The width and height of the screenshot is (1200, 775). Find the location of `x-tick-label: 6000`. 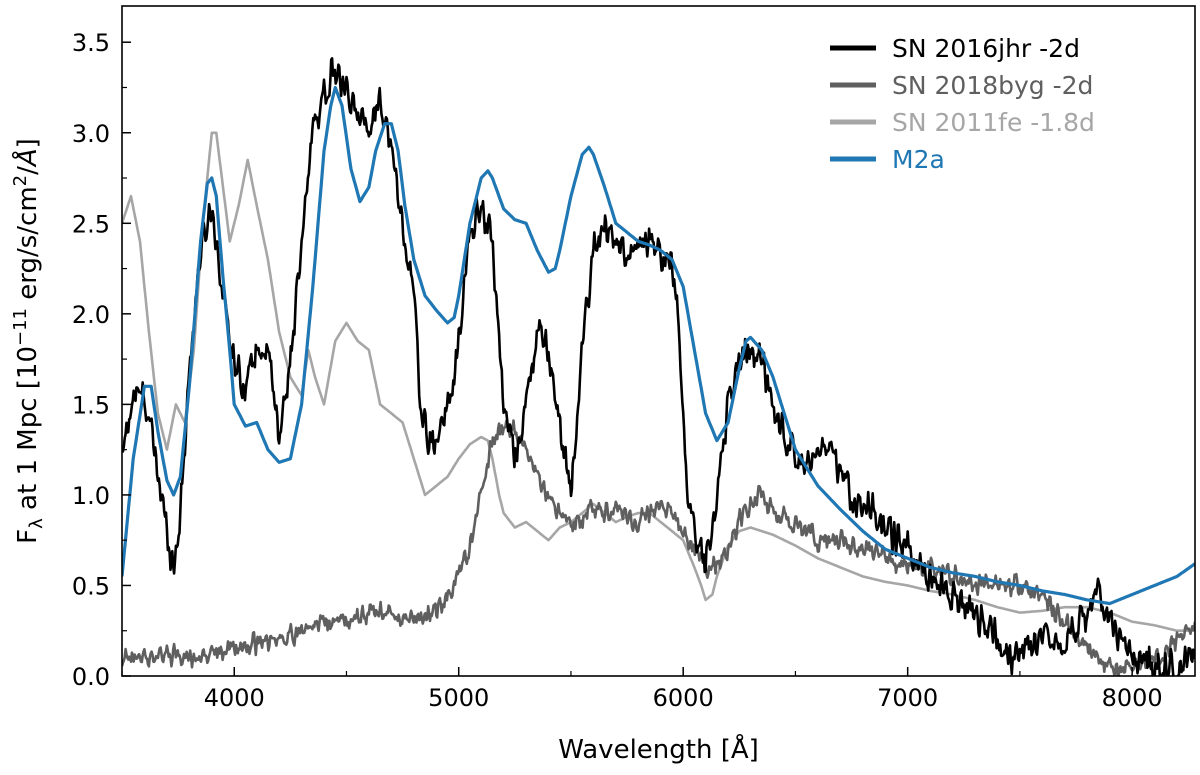

x-tick-label: 6000 is located at coordinates (683, 698).